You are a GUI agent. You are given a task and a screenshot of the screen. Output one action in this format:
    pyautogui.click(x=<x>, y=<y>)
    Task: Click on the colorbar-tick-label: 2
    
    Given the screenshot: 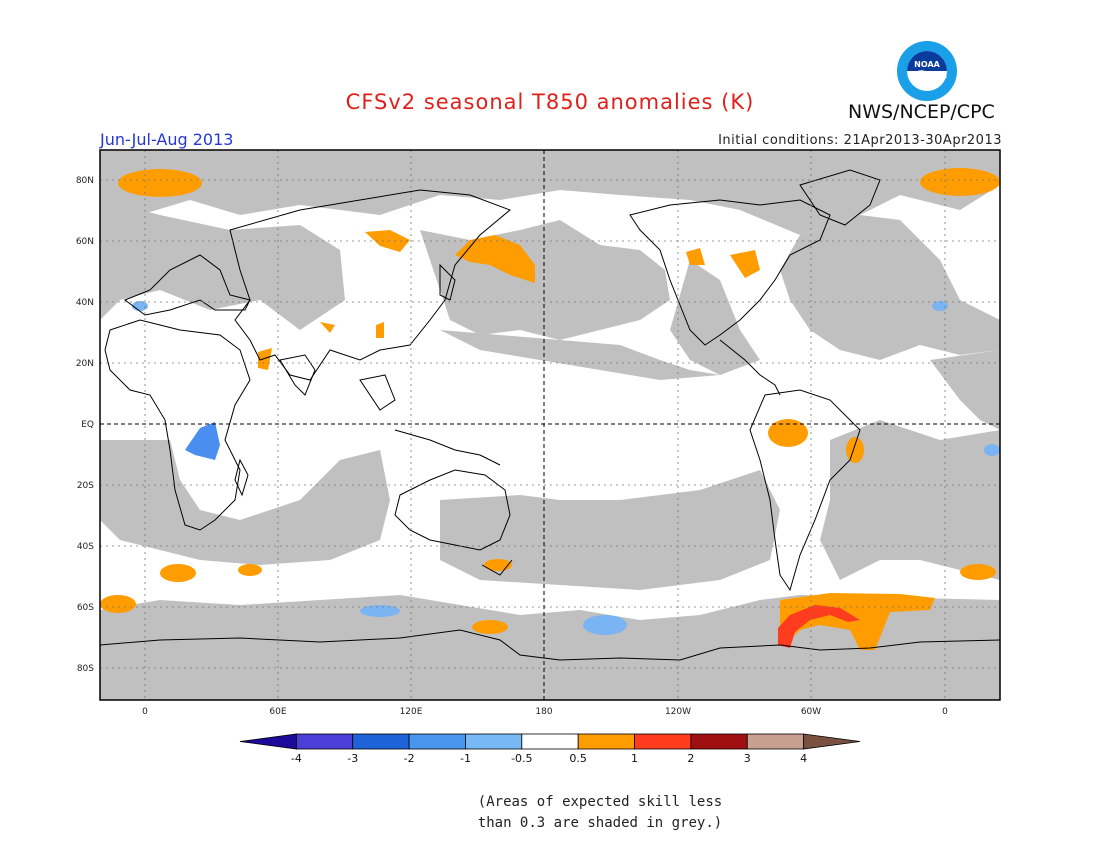 What is the action you would take?
    pyautogui.click(x=690, y=758)
    